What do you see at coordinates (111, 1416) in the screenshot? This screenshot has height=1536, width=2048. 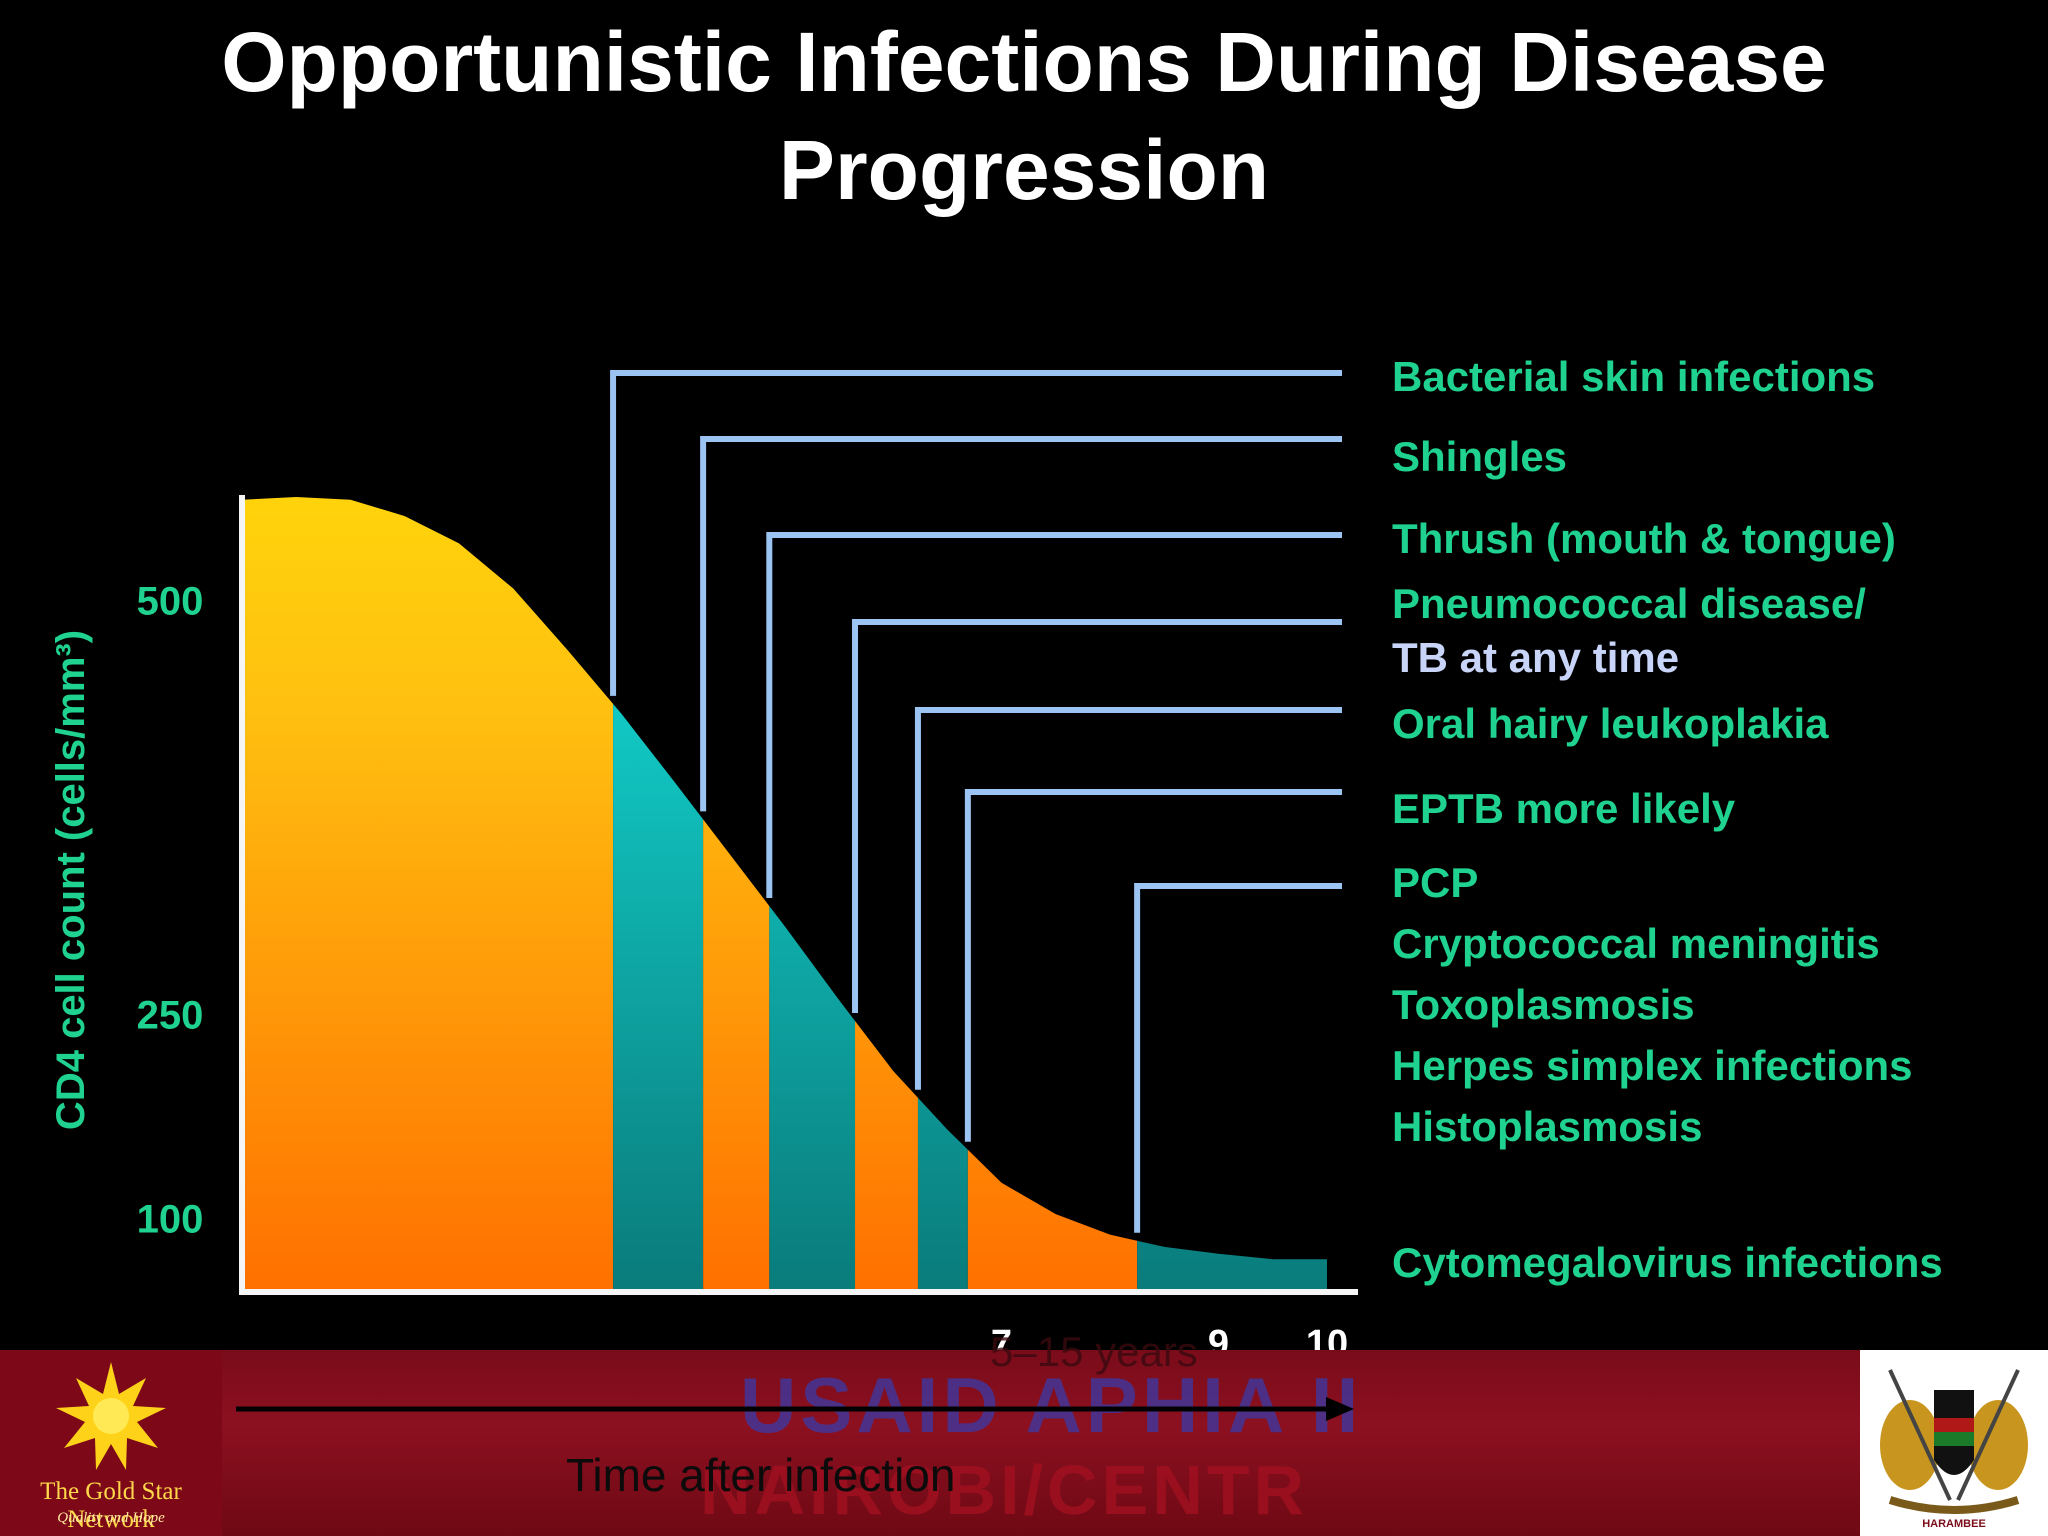 I see `star-burst-icon` at bounding box center [111, 1416].